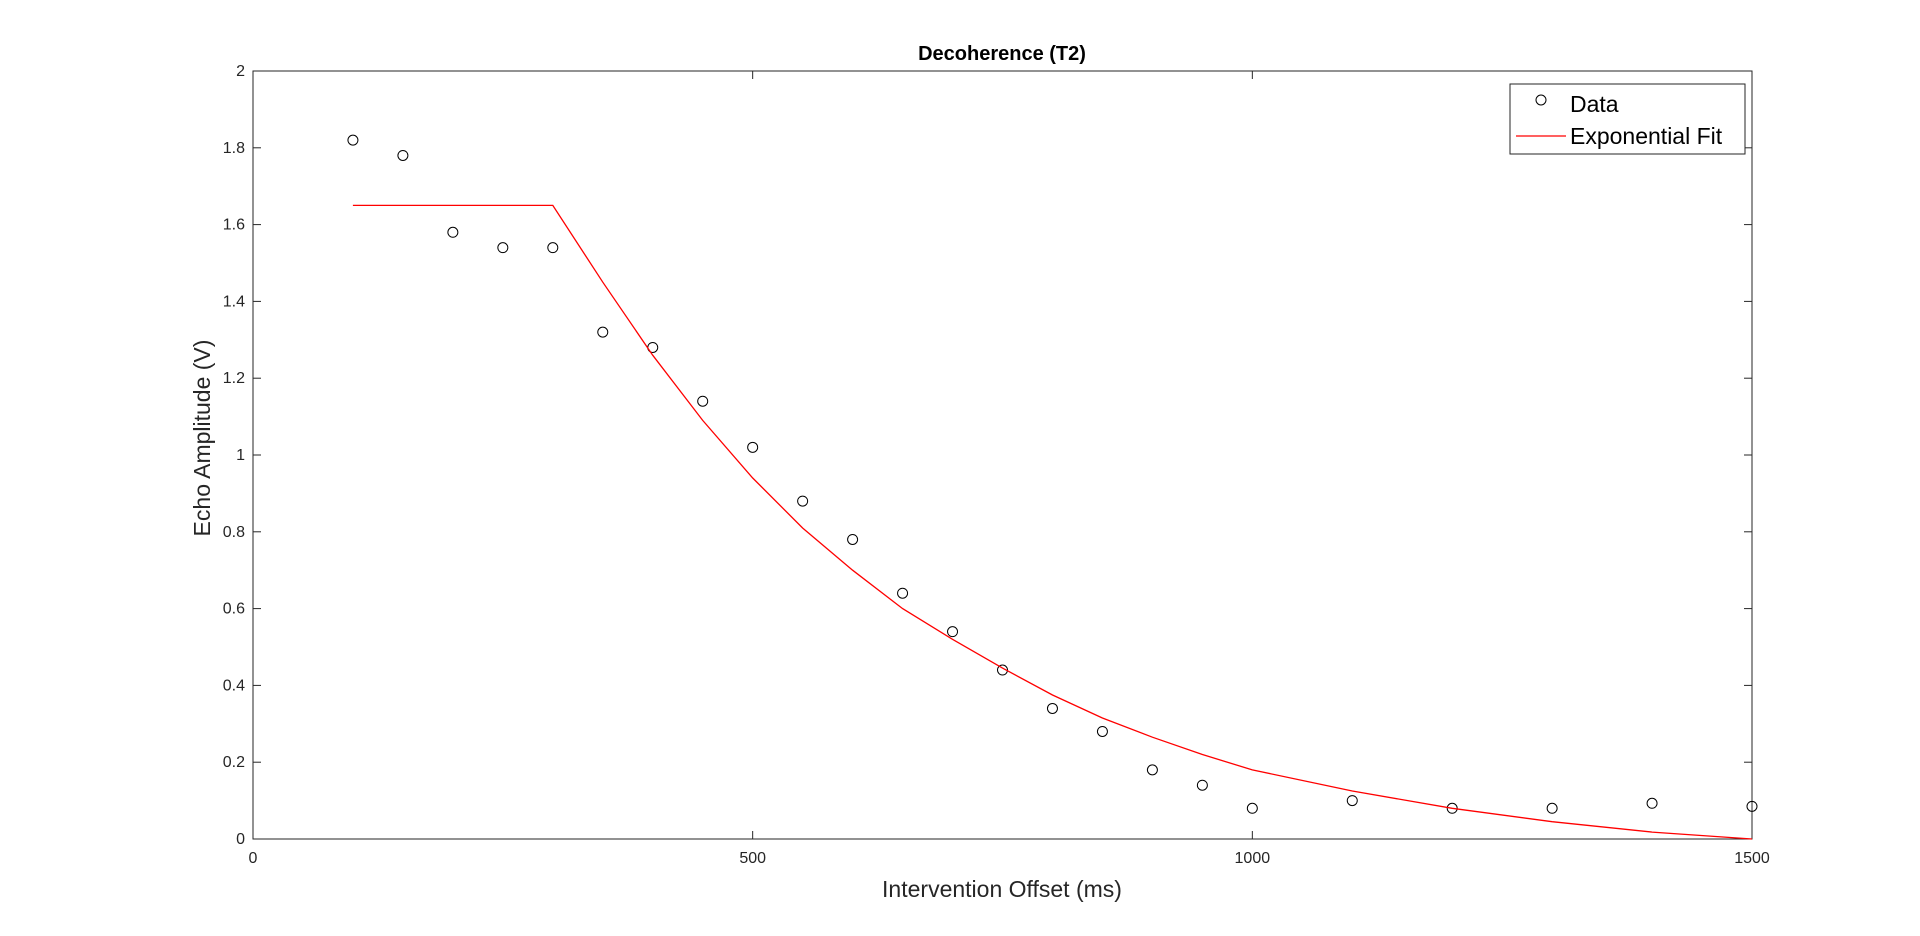 The width and height of the screenshot is (1920, 936). I want to click on x-tick-label: 1500, so click(1752, 858).